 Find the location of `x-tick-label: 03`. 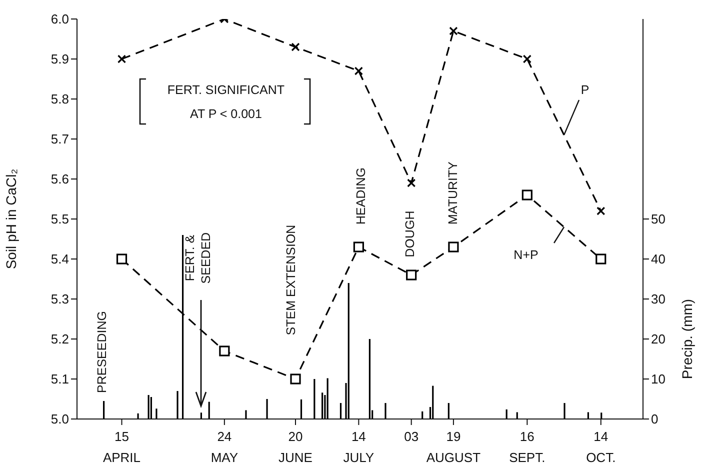

x-tick-label: 03 is located at coordinates (411, 436).